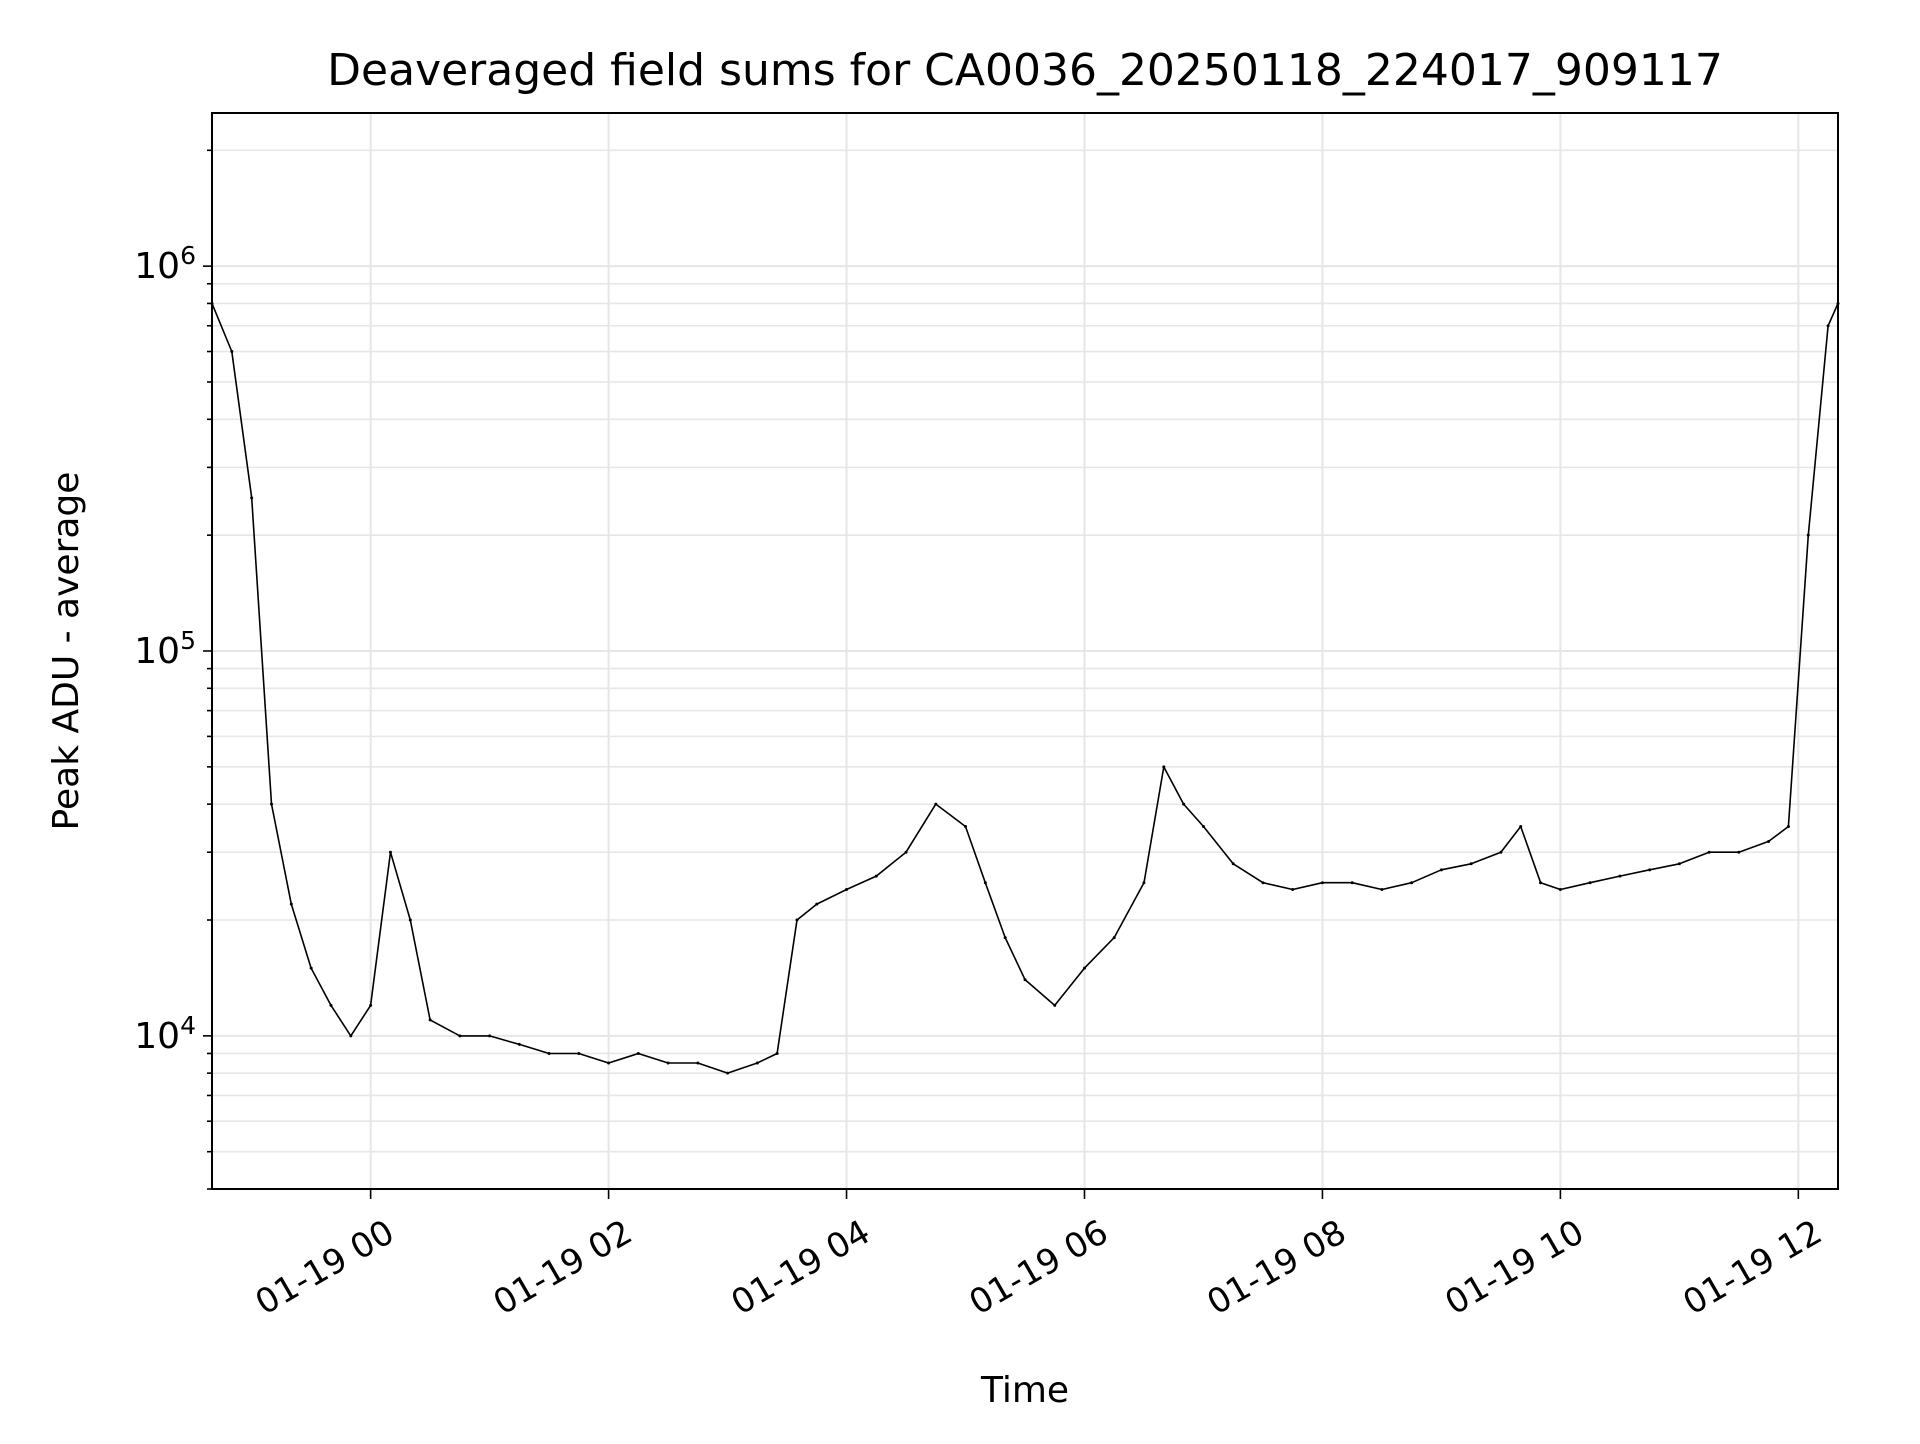 The image size is (1920, 1444). I want to click on y-tick-label: 104, so click(165, 1034).